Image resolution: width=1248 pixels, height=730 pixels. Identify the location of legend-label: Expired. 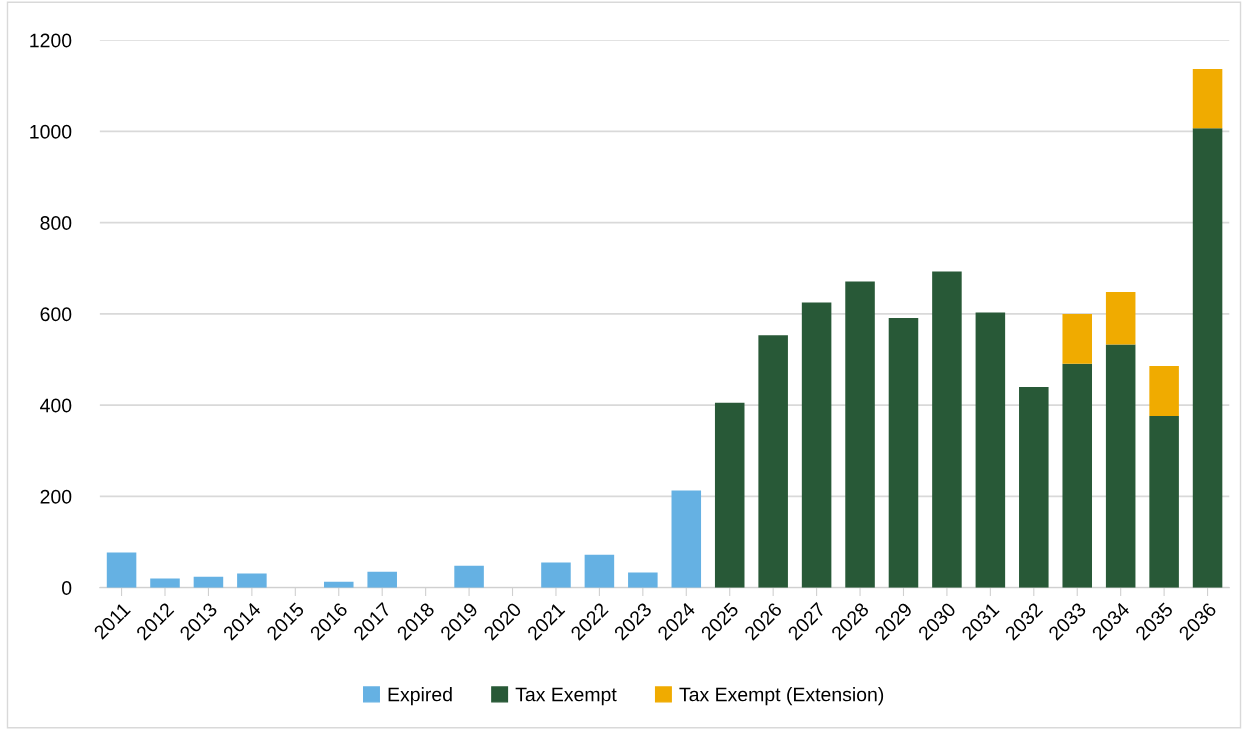
(420, 696).